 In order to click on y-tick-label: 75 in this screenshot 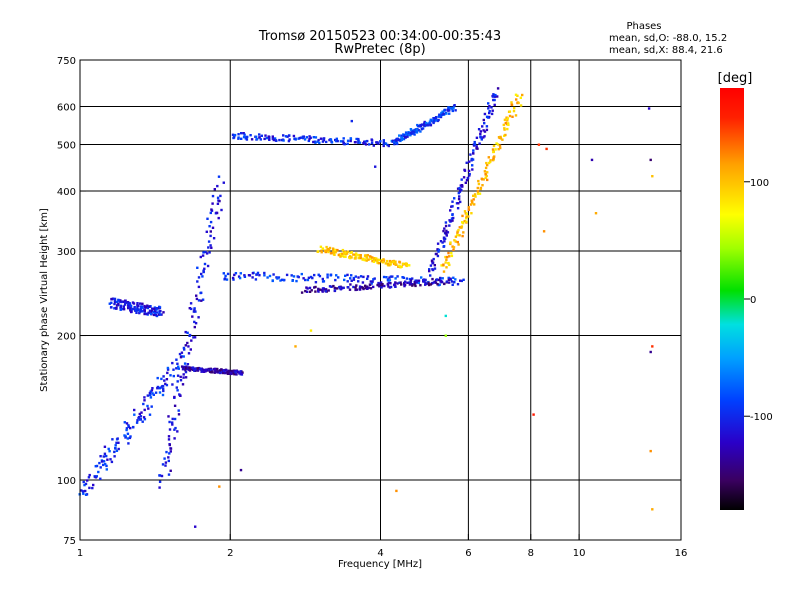, I will do `click(69, 541)`.